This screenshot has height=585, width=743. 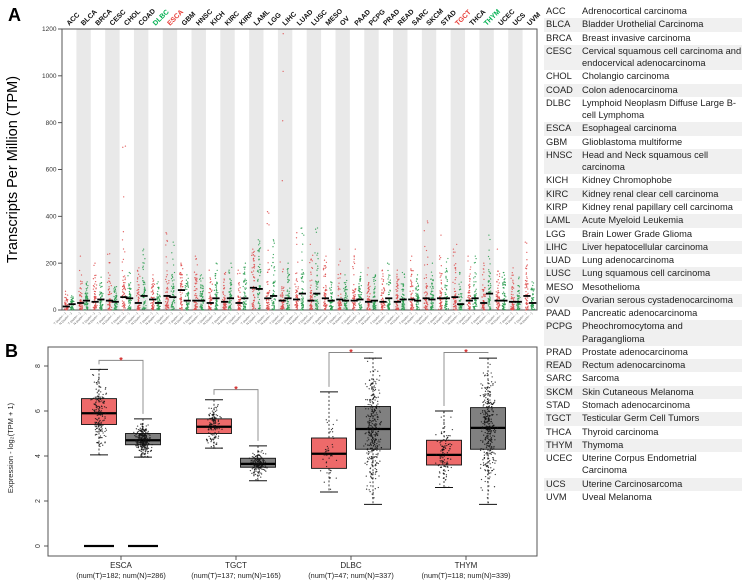 I want to click on legend-name: Pancreatic adenocarcinoma, so click(x=640, y=313).